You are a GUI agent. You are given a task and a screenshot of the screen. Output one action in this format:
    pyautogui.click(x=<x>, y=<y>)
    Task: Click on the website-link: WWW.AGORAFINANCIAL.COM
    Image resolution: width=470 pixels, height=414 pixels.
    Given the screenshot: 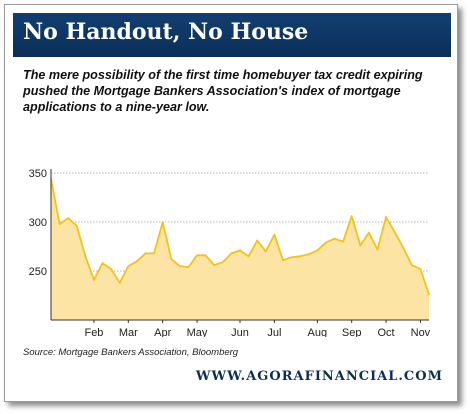 What is the action you would take?
    pyautogui.click(x=319, y=376)
    